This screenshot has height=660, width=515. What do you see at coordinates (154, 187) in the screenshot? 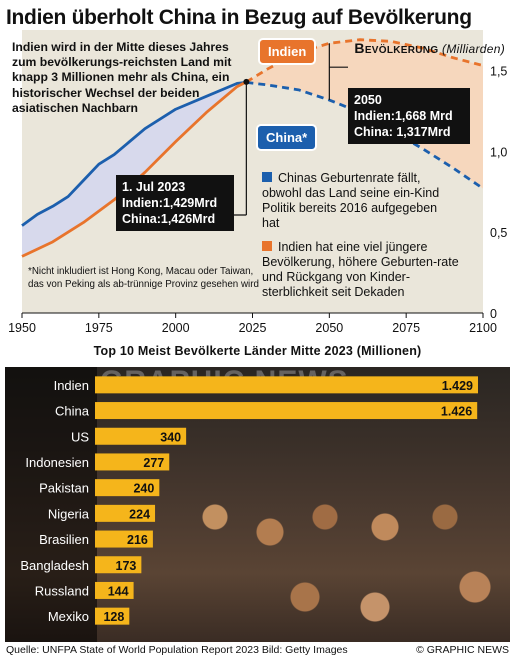
I see `callout-2023-date: 1. Jul 2023` at bounding box center [154, 187].